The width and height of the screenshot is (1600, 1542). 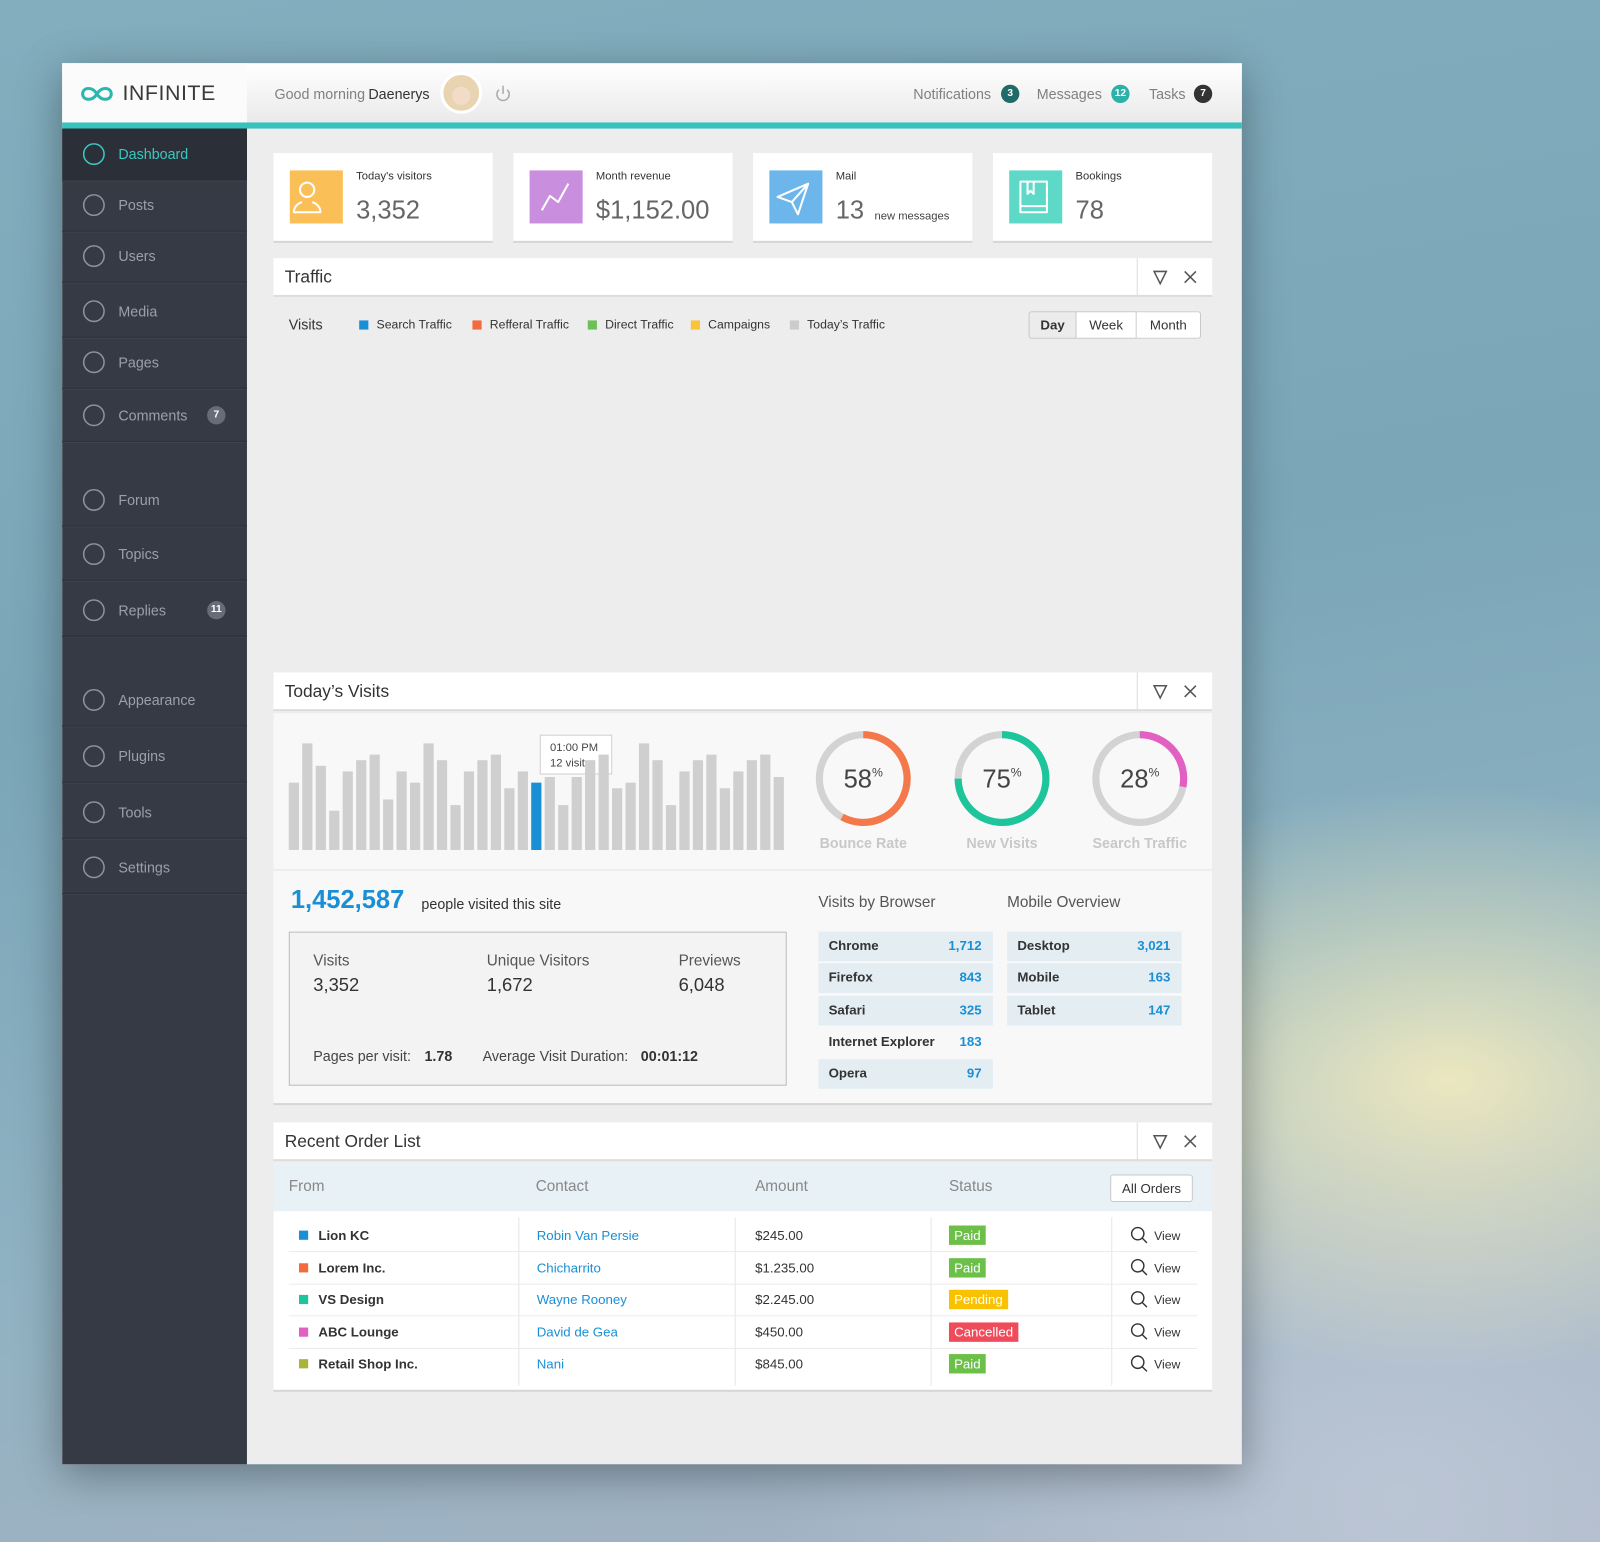 What do you see at coordinates (1167, 94) in the screenshot?
I see `counter-label: Tasks` at bounding box center [1167, 94].